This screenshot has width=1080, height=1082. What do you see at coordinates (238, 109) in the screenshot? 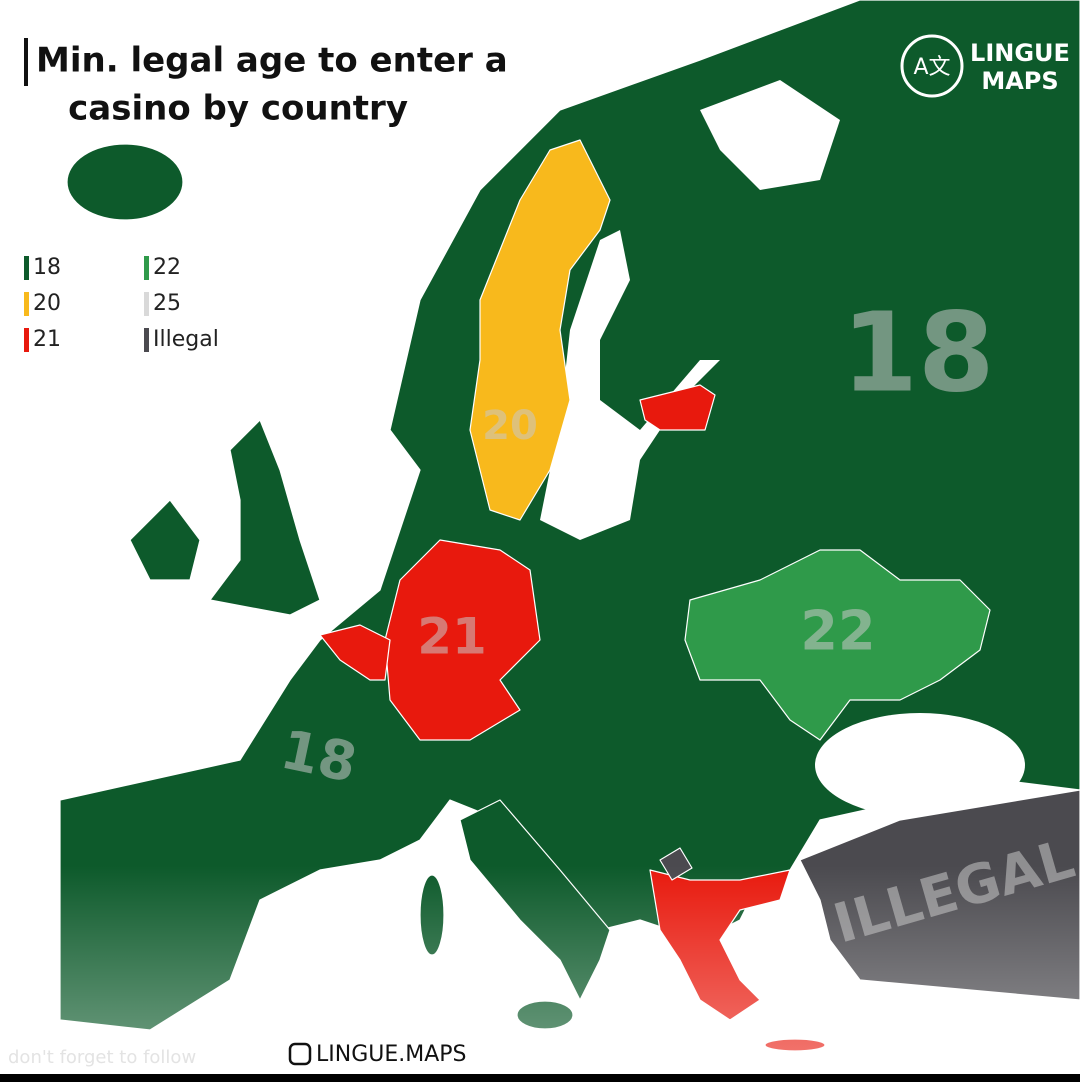
I see `title: casino by country` at bounding box center [238, 109].